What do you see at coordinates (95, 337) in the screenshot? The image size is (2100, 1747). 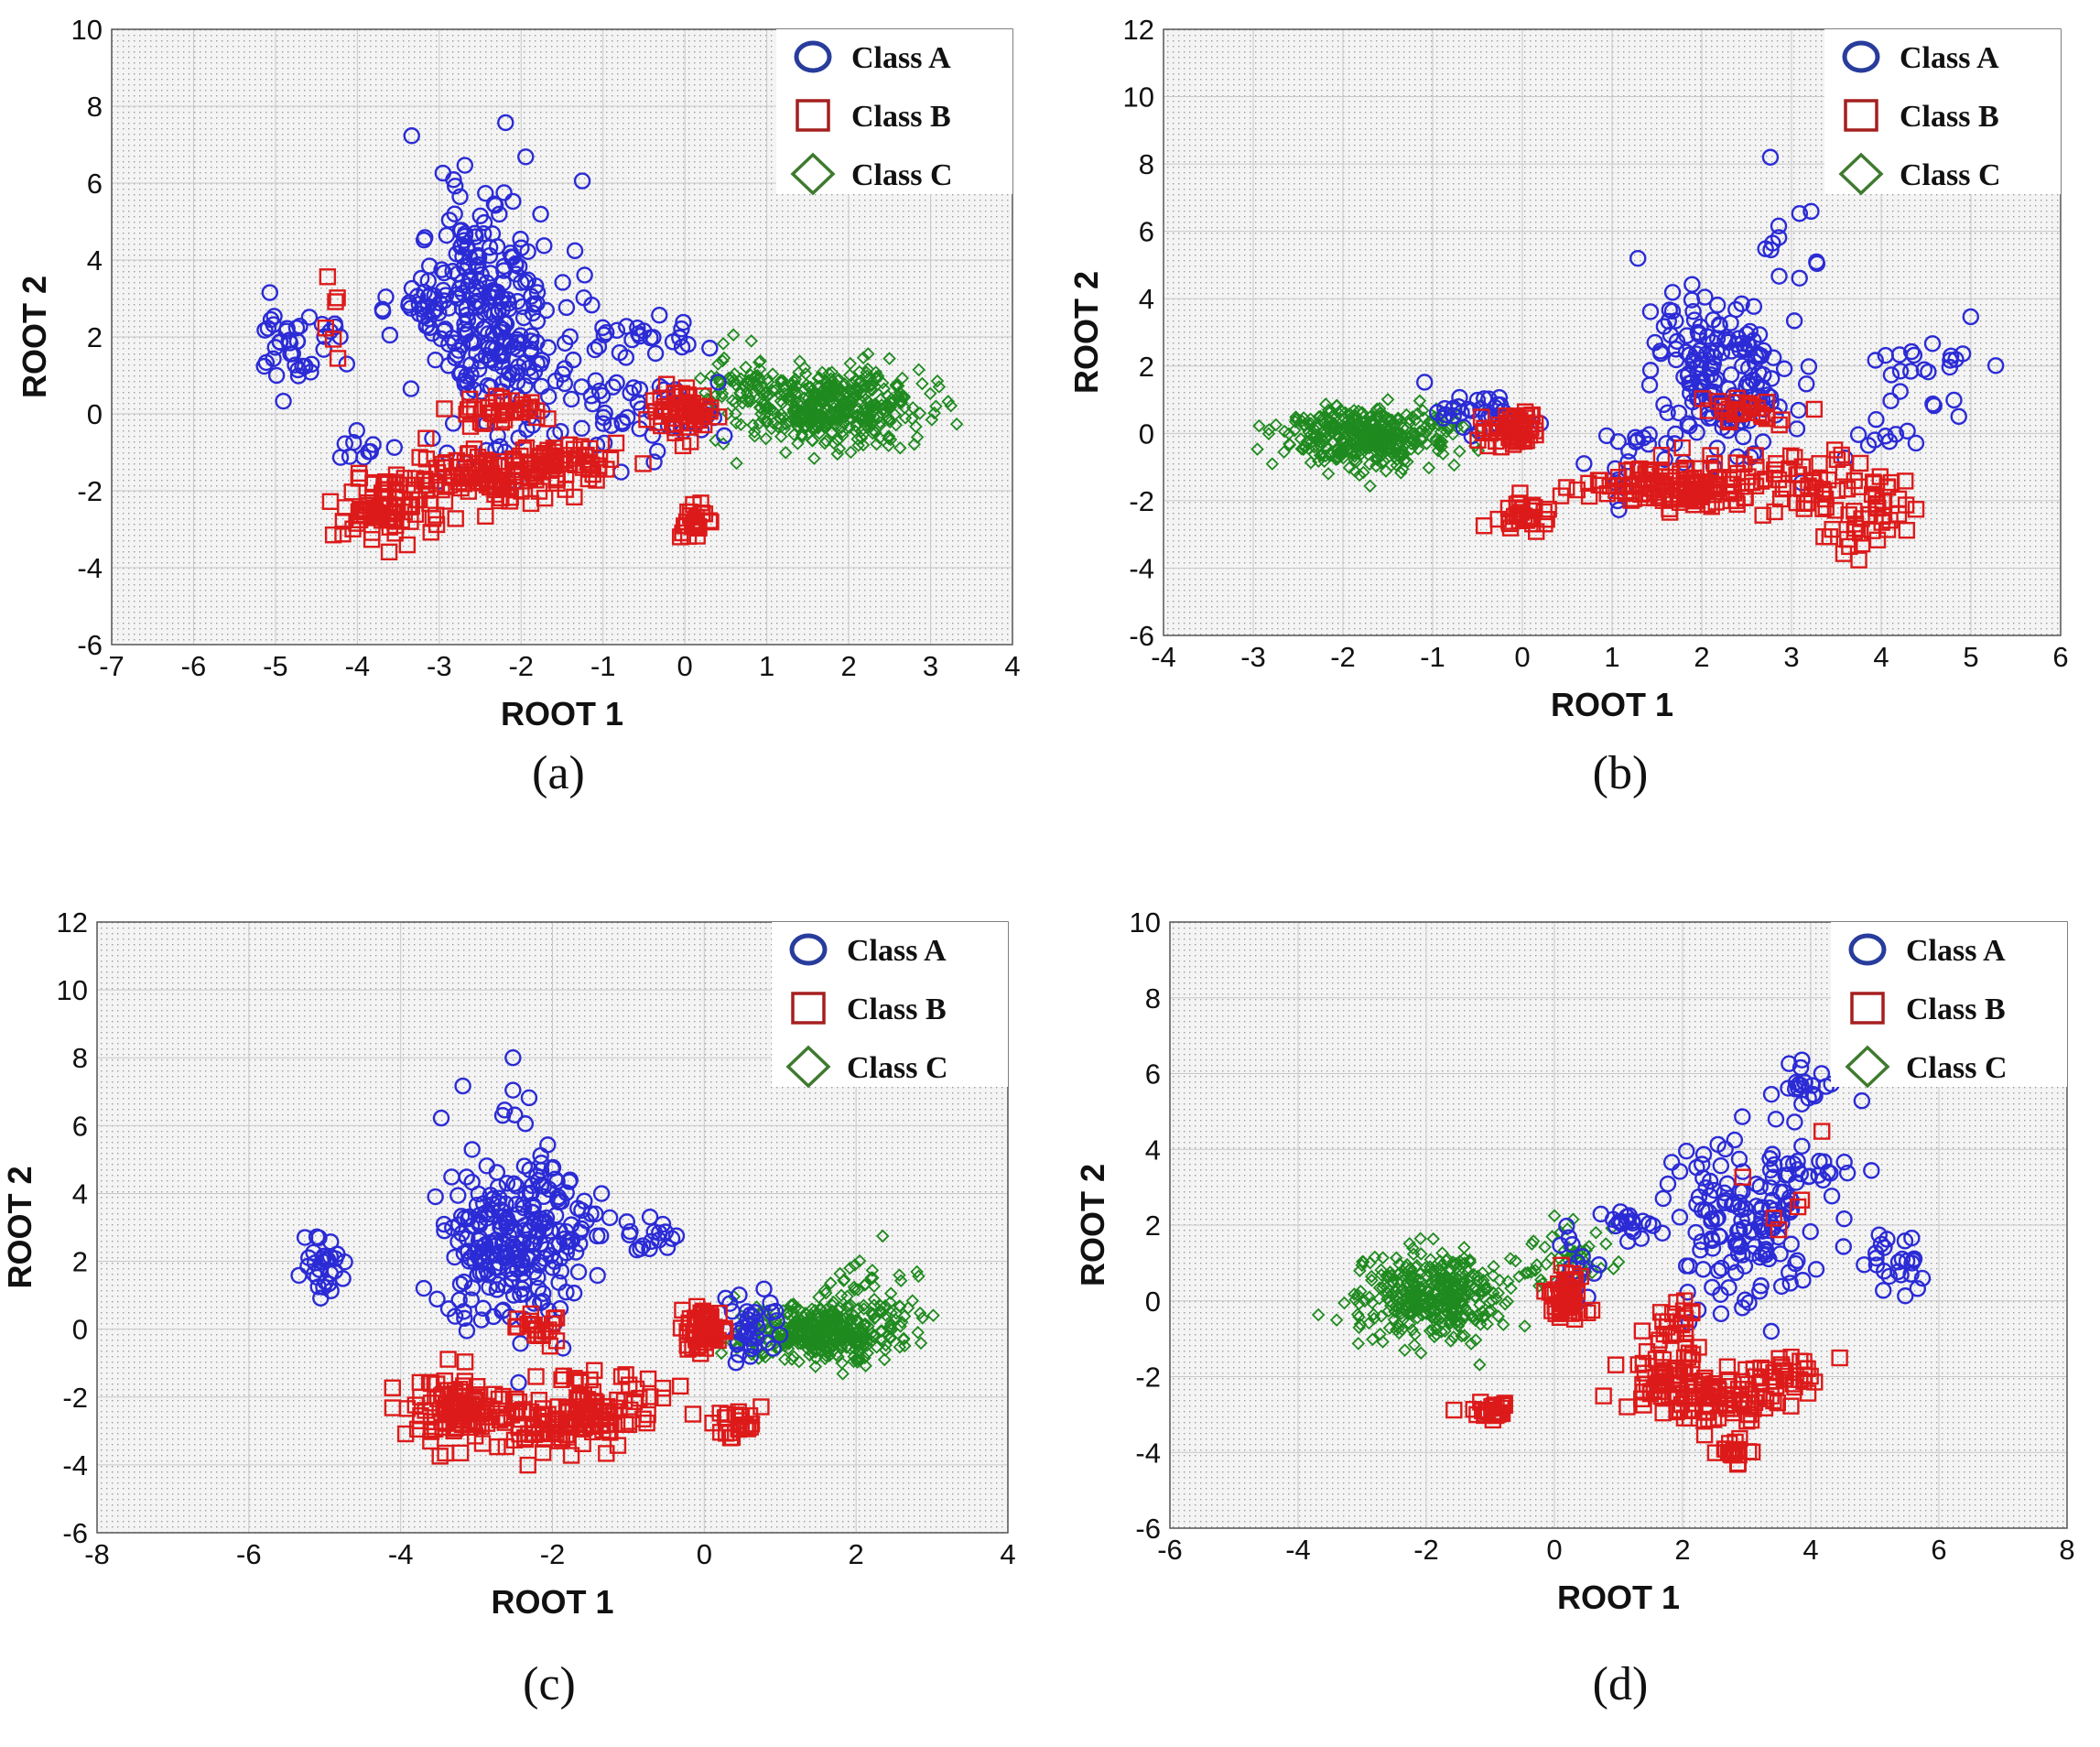 I see `y-tick-label: 2` at bounding box center [95, 337].